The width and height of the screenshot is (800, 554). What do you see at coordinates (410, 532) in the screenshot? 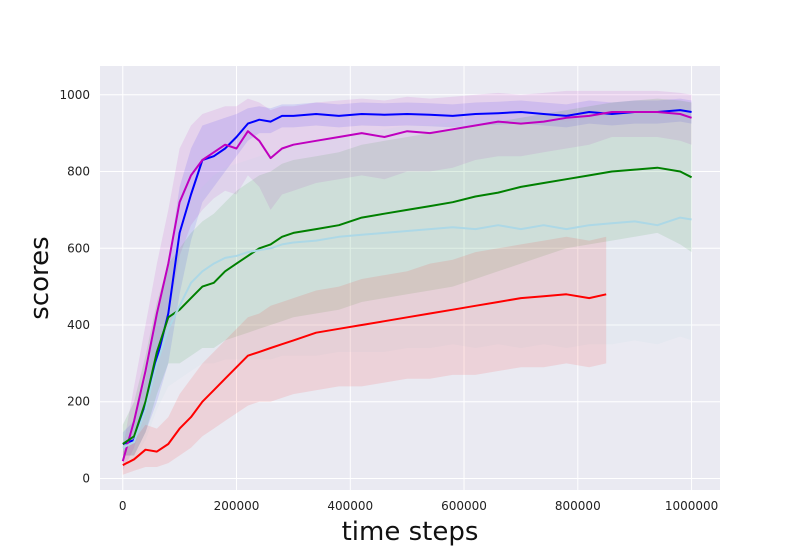
I see `x-axis-title: time steps` at bounding box center [410, 532].